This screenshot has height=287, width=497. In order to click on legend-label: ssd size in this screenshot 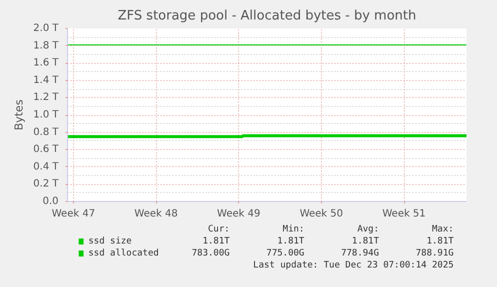, I will do `click(110, 241)`.